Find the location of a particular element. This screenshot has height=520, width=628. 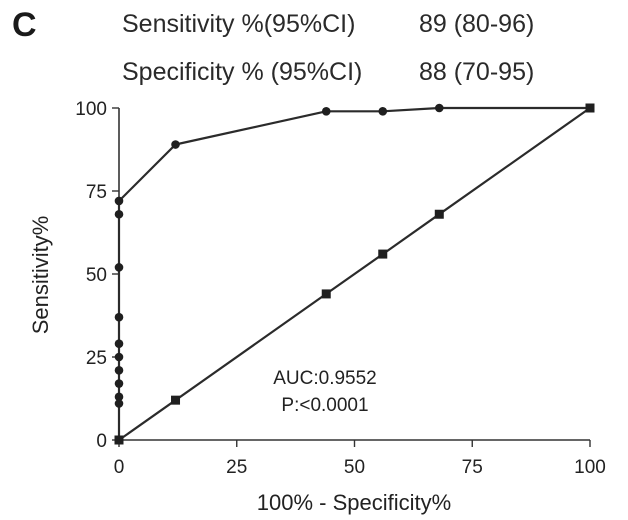

auc-annotation: AUC:0.9552 is located at coordinates (325, 378).